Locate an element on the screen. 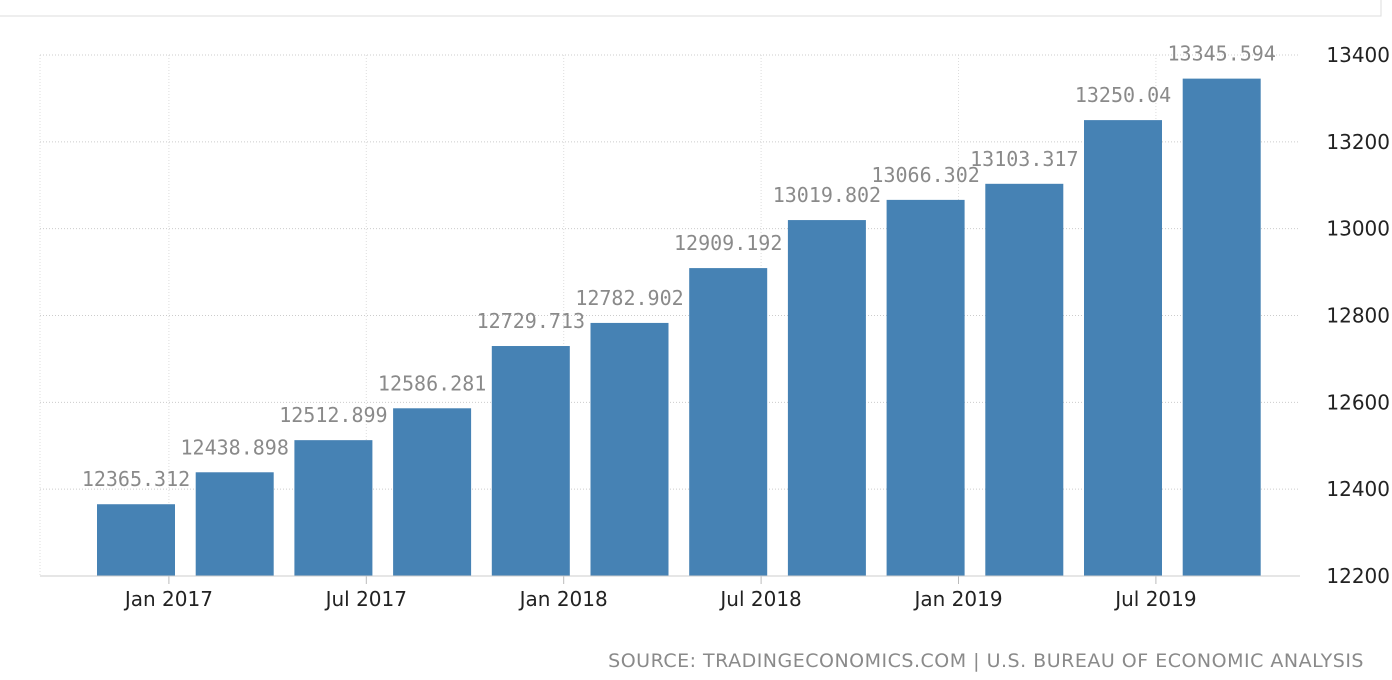  y-tick-label: 12200 is located at coordinates (1358, 576).